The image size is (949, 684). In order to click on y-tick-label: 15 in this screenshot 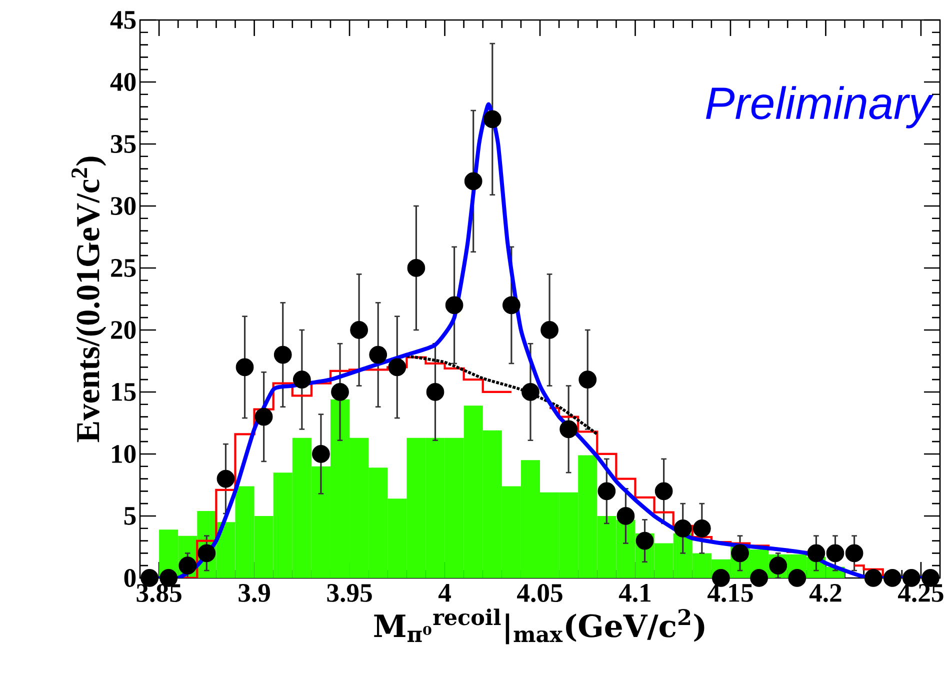, I will do `click(124, 392)`.